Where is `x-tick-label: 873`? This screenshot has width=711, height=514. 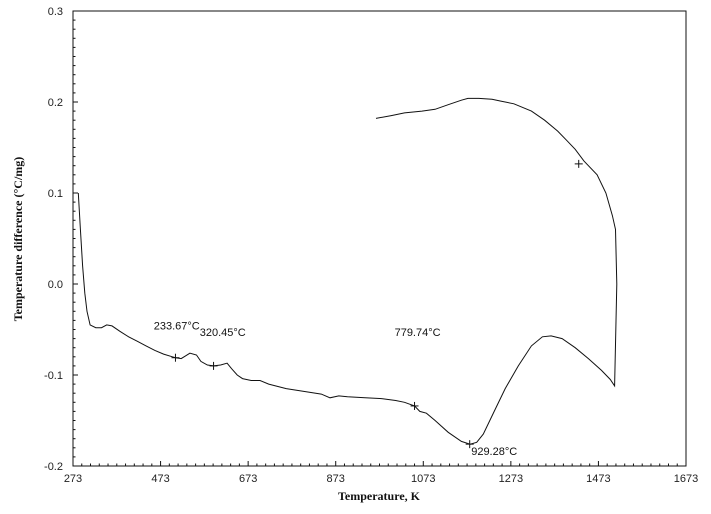 x-tick-label: 873 is located at coordinates (336, 479).